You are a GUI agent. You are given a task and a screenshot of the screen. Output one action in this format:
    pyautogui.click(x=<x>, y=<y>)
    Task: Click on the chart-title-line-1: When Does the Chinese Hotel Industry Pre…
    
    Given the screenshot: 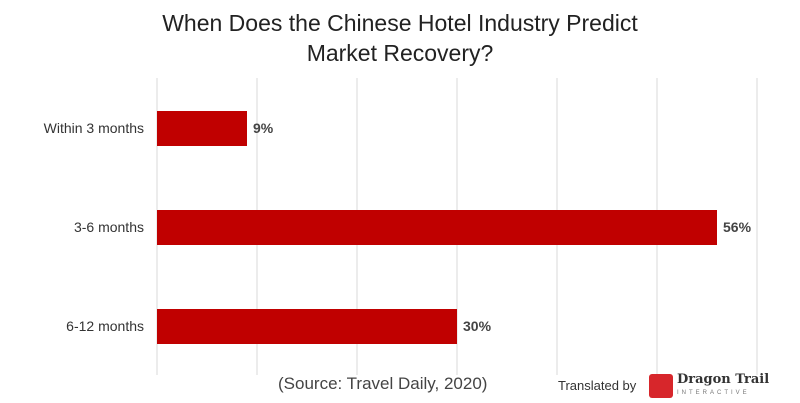 What is the action you would take?
    pyautogui.click(x=400, y=23)
    